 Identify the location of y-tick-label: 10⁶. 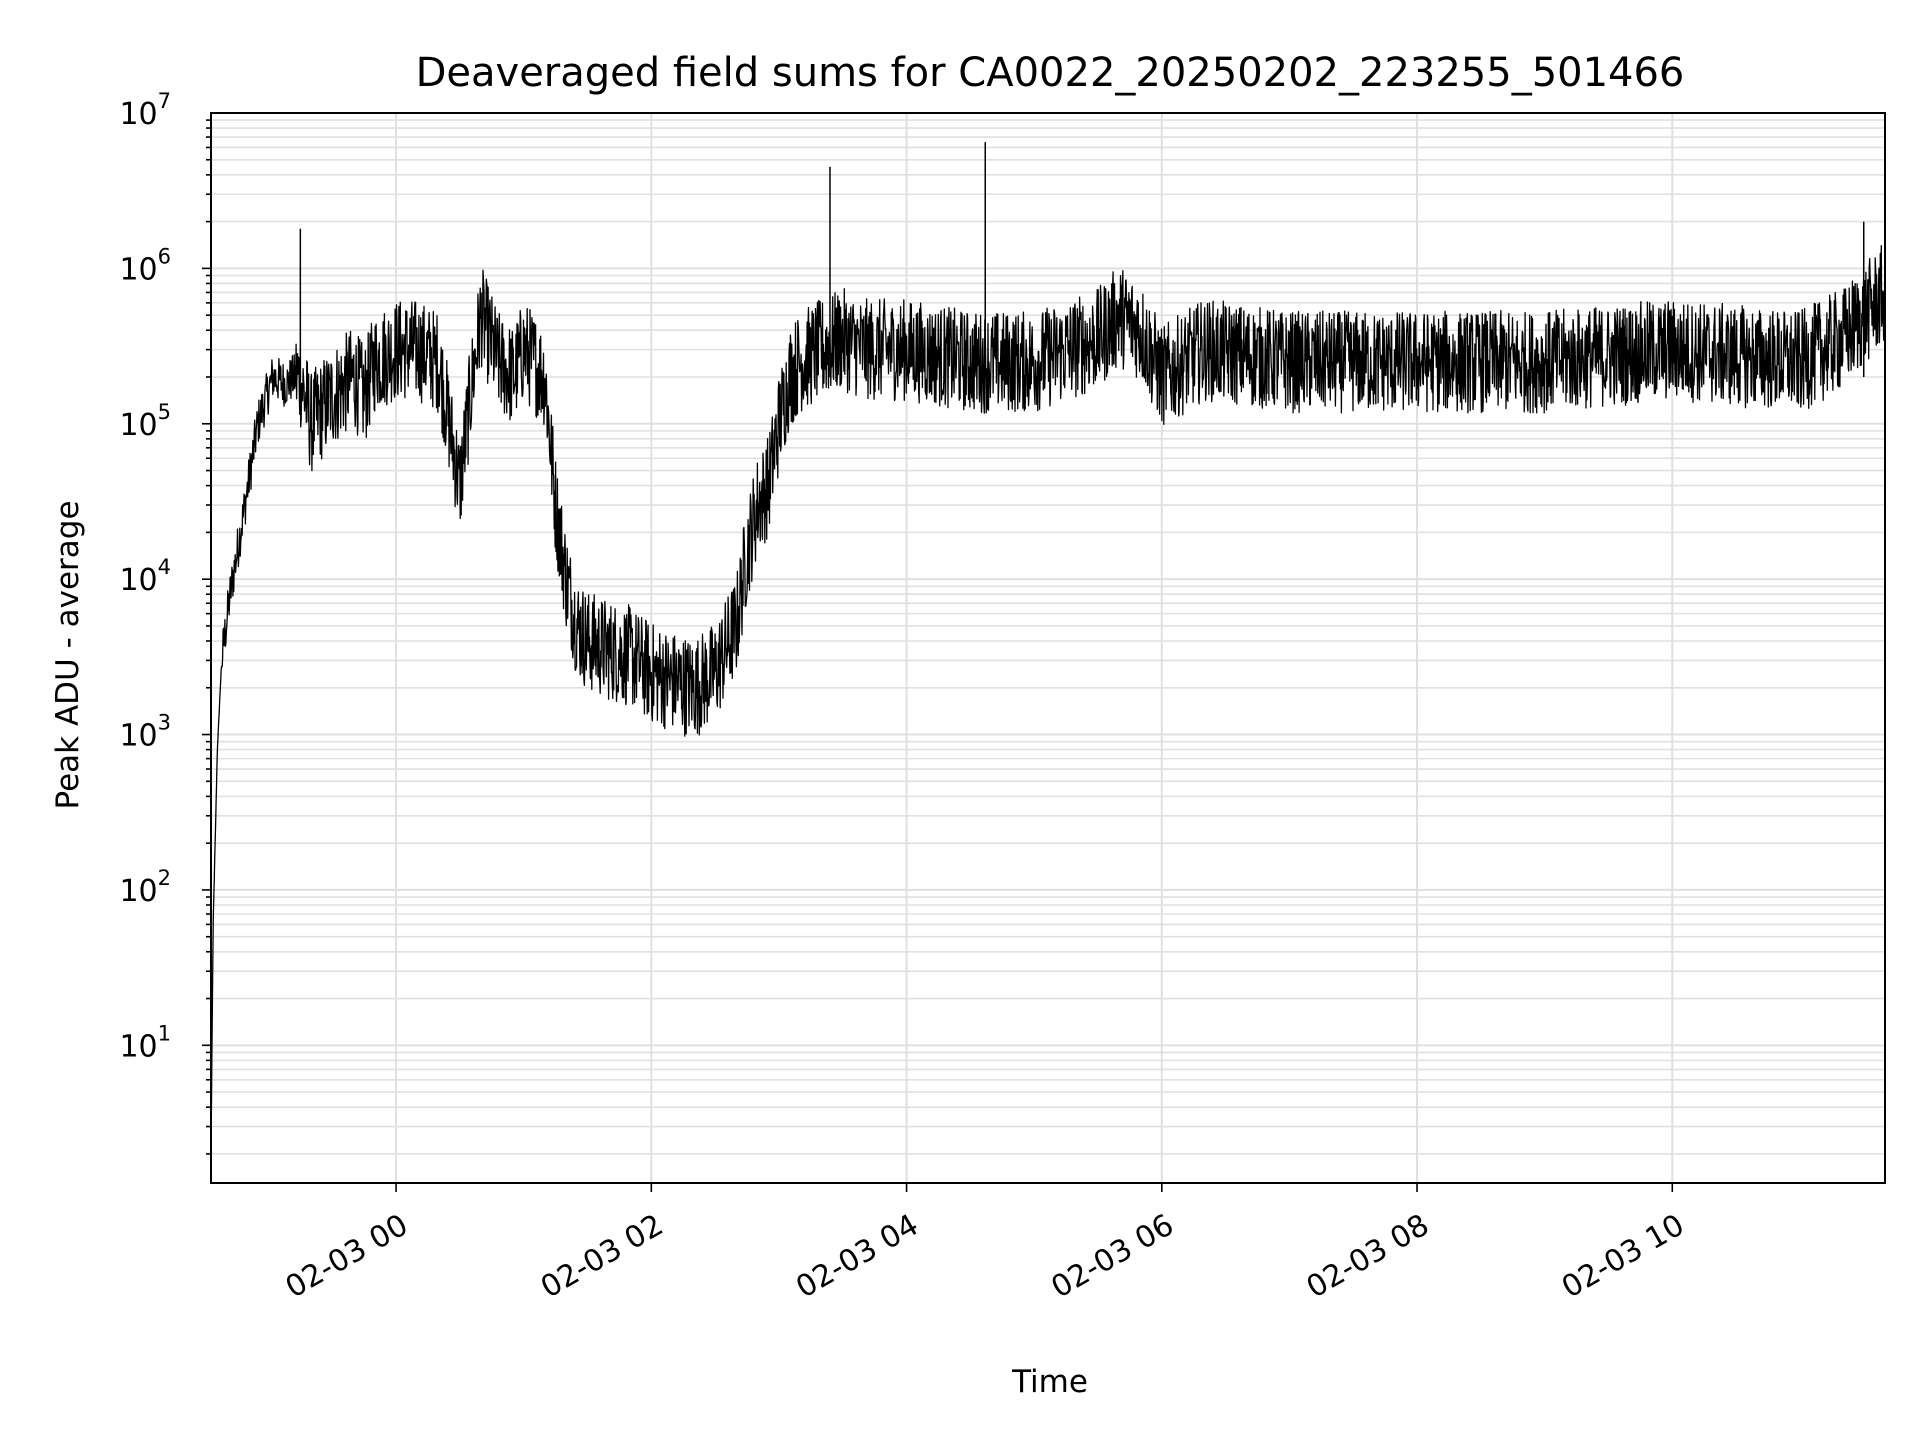
(145, 265).